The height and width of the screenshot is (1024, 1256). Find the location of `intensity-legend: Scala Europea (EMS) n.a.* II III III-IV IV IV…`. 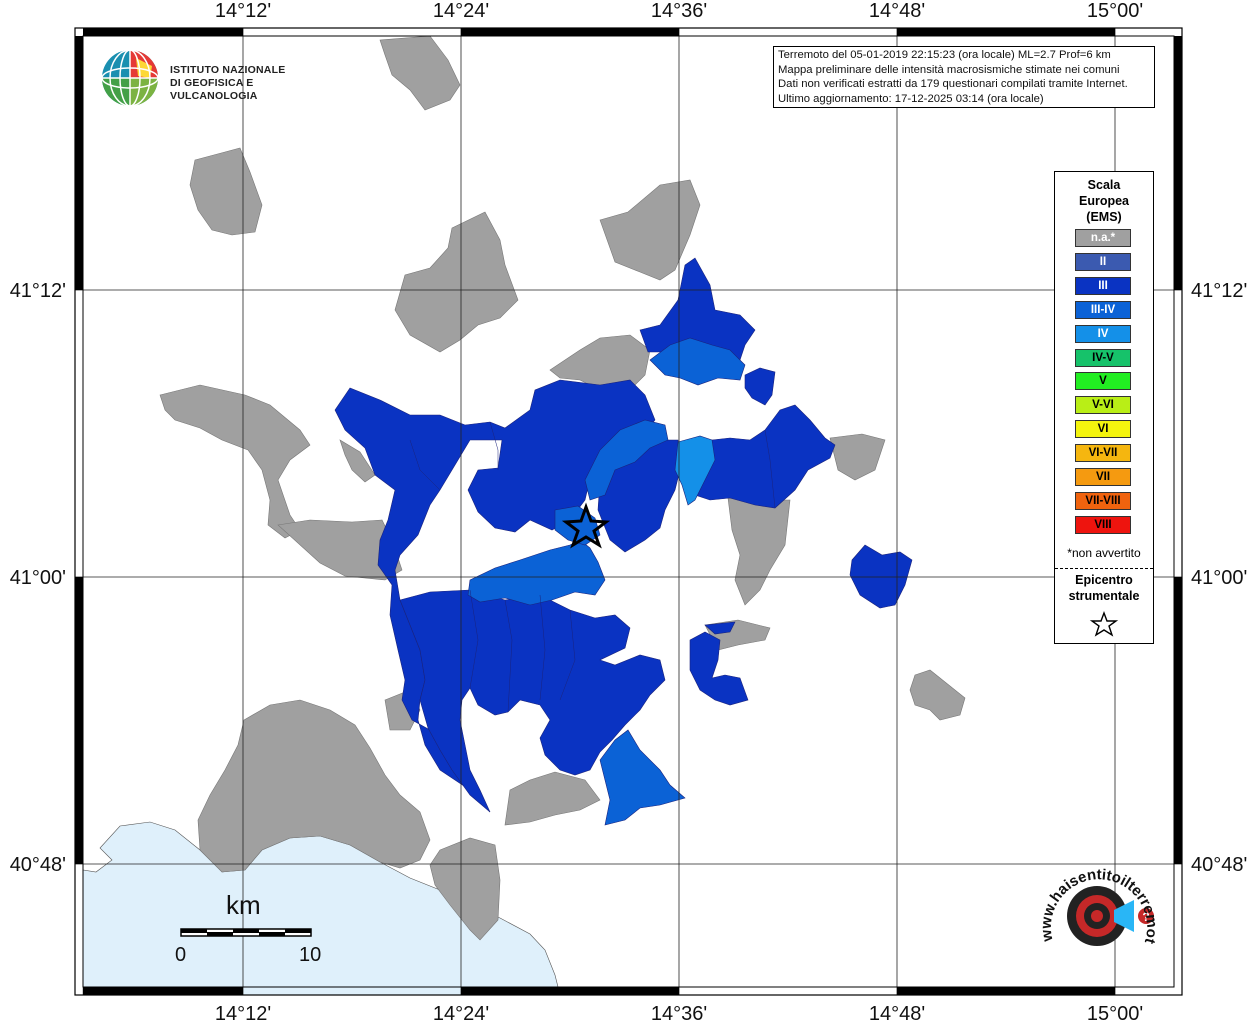

intensity-legend: Scala Europea (EMS) n.a.* II III III-IV IV IV… is located at coordinates (1104, 407).